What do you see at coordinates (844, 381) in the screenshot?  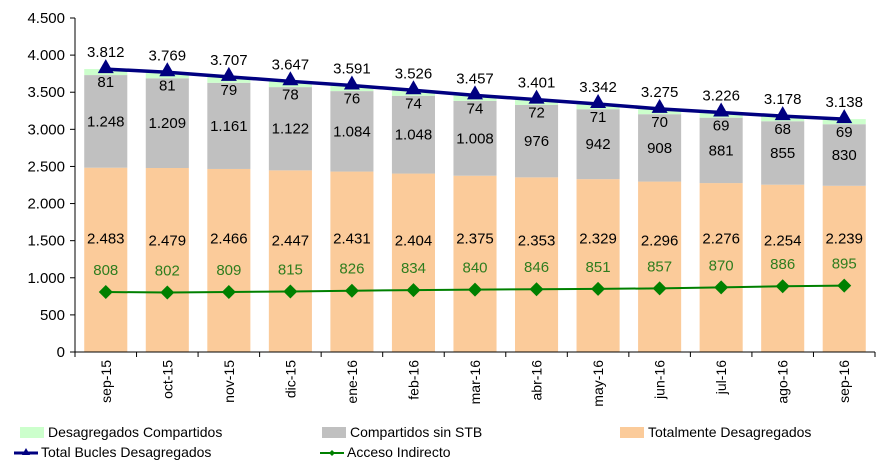 I see `x-tick-label: sep-16` at bounding box center [844, 381].